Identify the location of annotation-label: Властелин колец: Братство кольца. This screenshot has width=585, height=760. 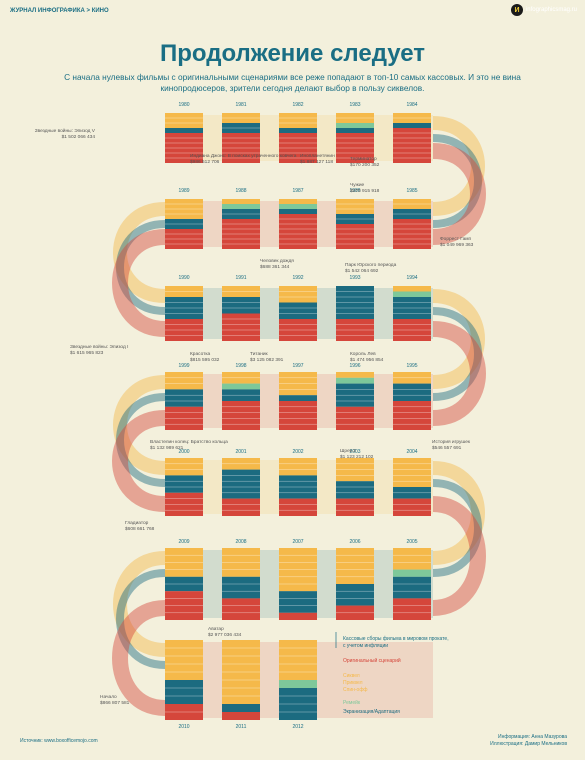
(189, 442).